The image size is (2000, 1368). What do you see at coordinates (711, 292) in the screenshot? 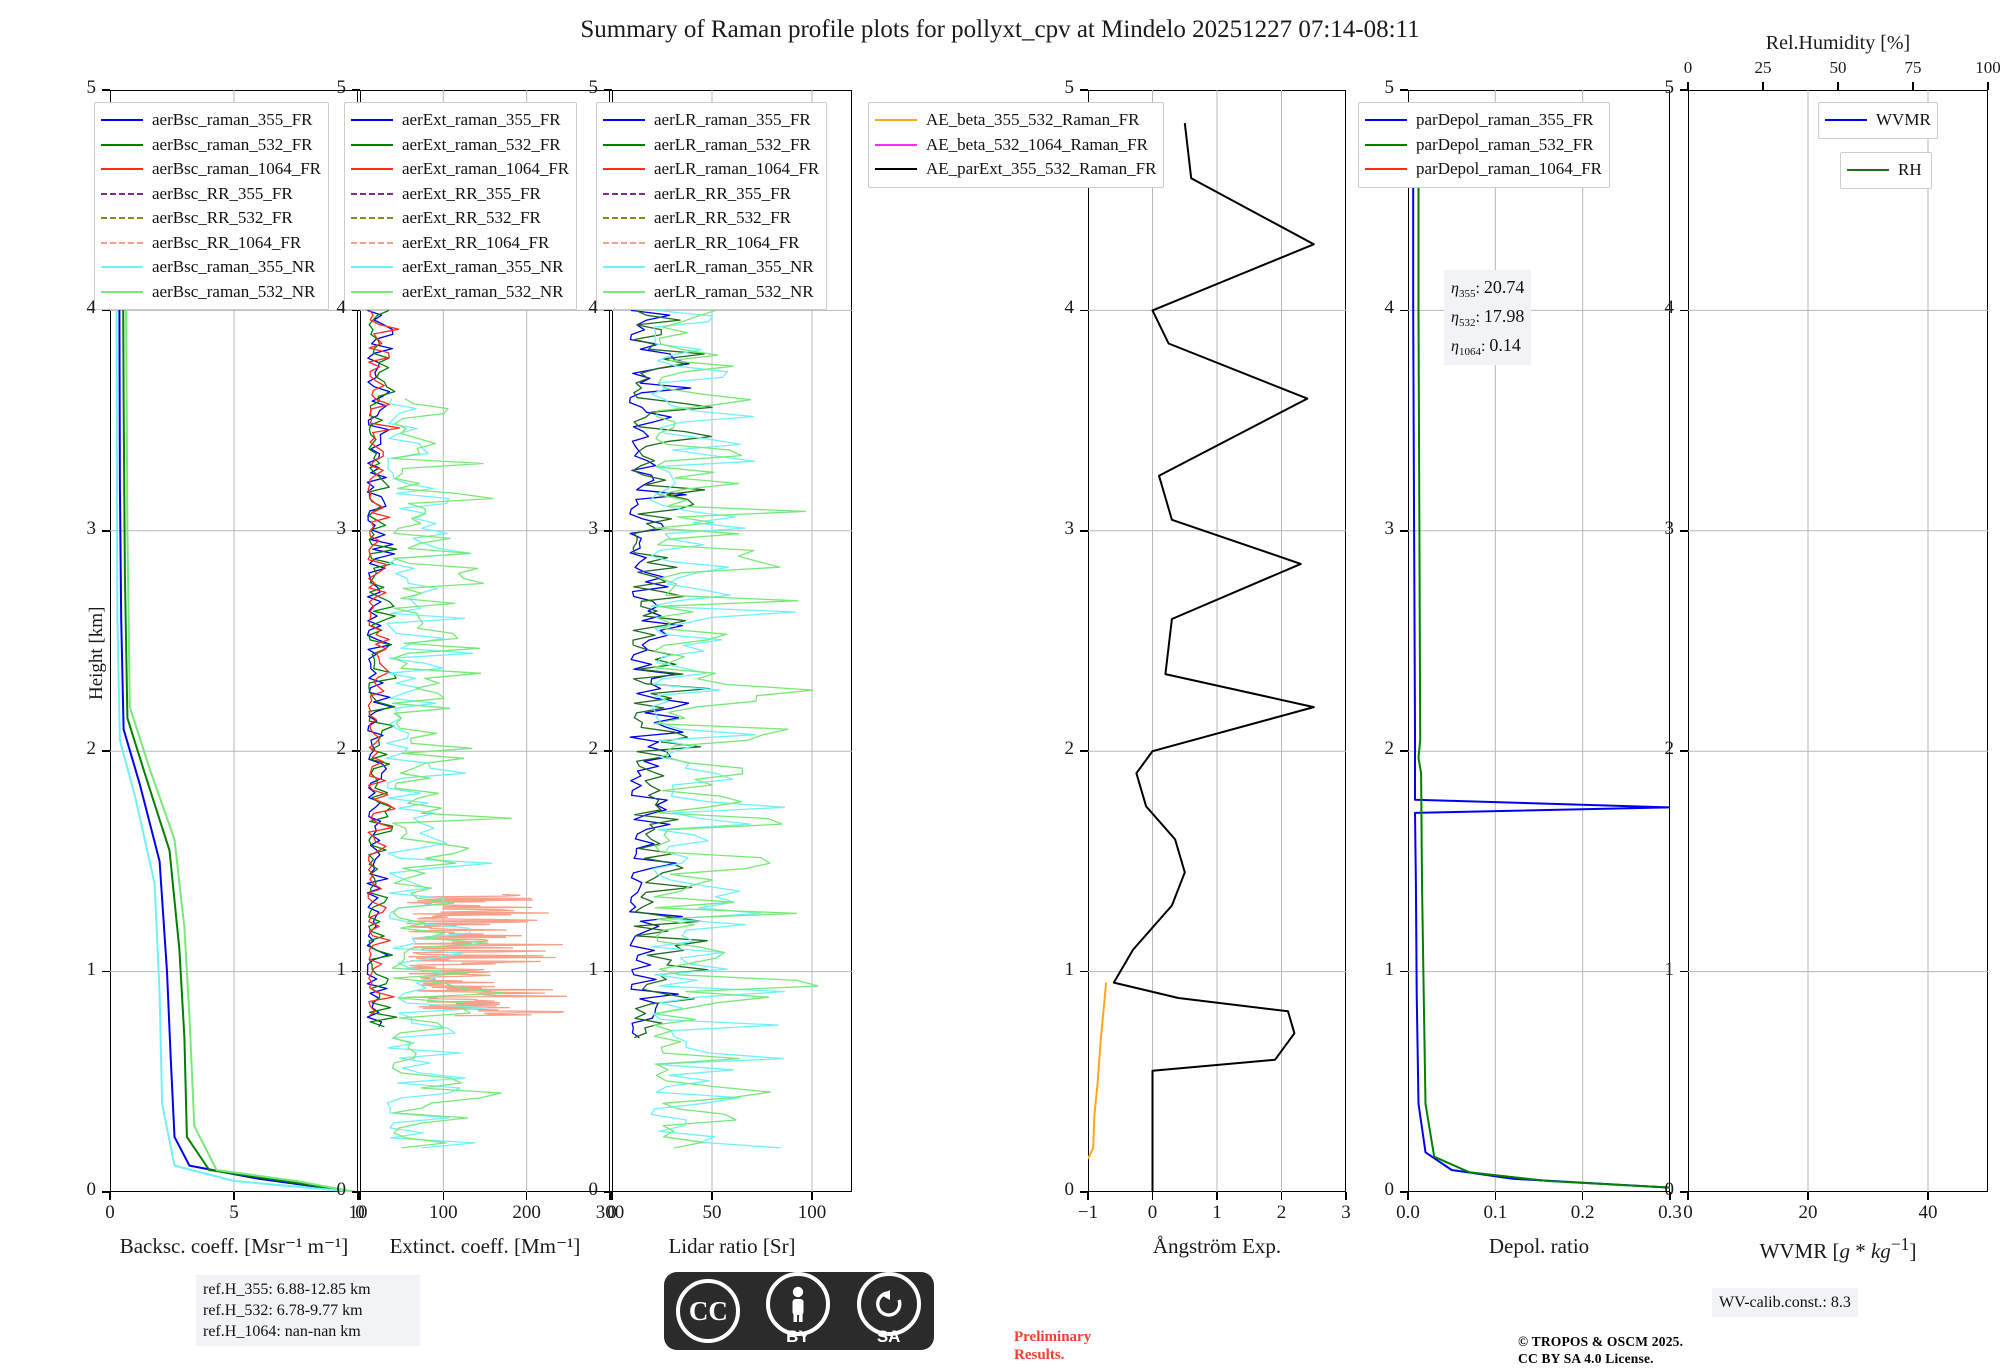
I see `legend-item-aerLR_raman_532_NR: aerLR_raman_532_NR` at bounding box center [711, 292].